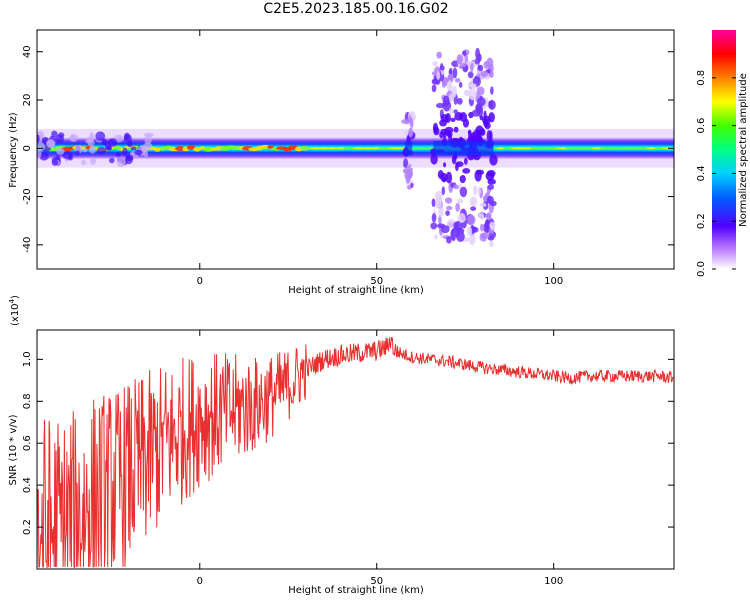 The height and width of the screenshot is (600, 750). I want to click on colorbar-tick-label: 0.2, so click(701, 221).